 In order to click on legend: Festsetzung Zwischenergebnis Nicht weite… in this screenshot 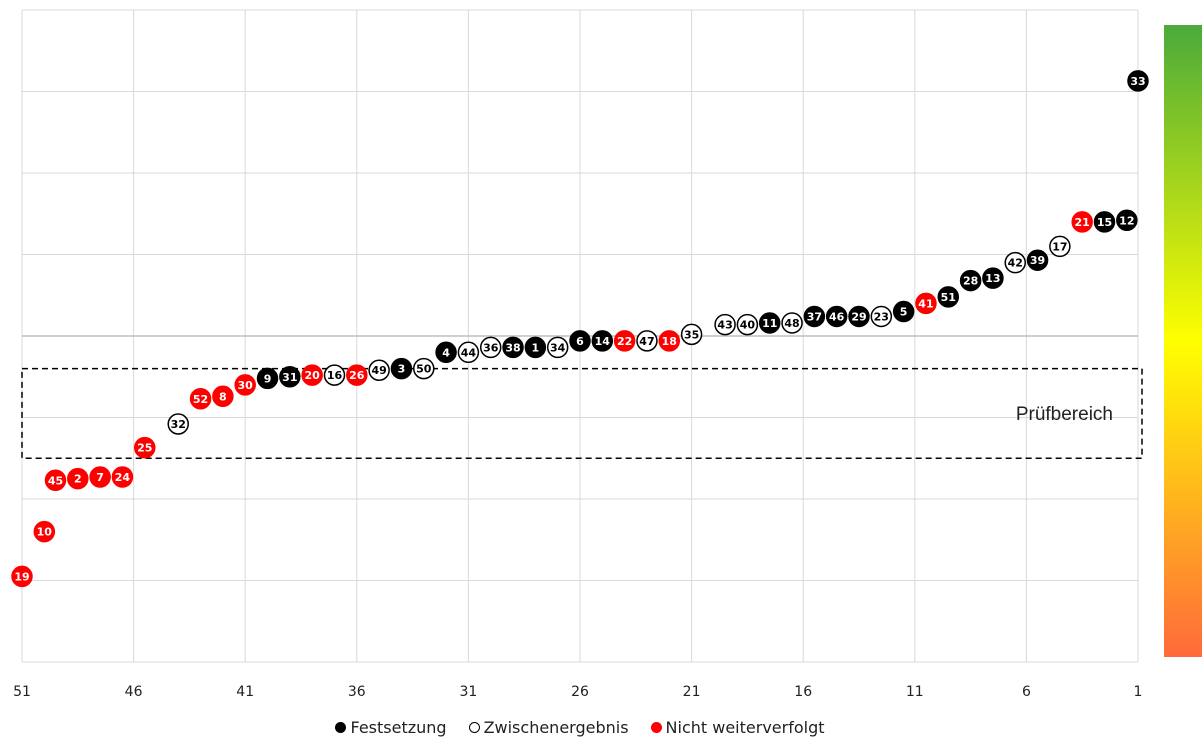, I will do `click(580, 727)`.